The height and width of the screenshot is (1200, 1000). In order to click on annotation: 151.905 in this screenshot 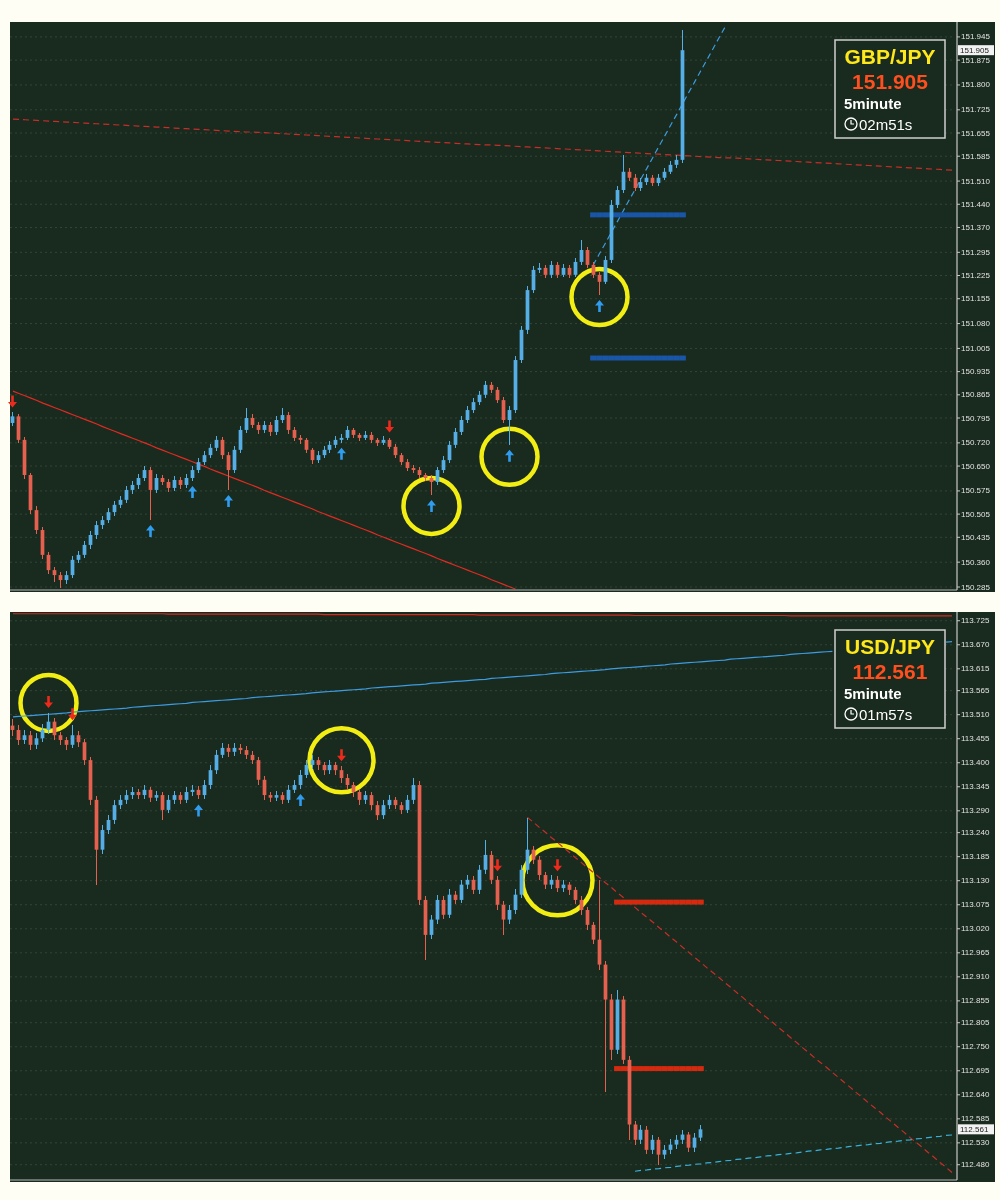, I will do `click(890, 81)`.